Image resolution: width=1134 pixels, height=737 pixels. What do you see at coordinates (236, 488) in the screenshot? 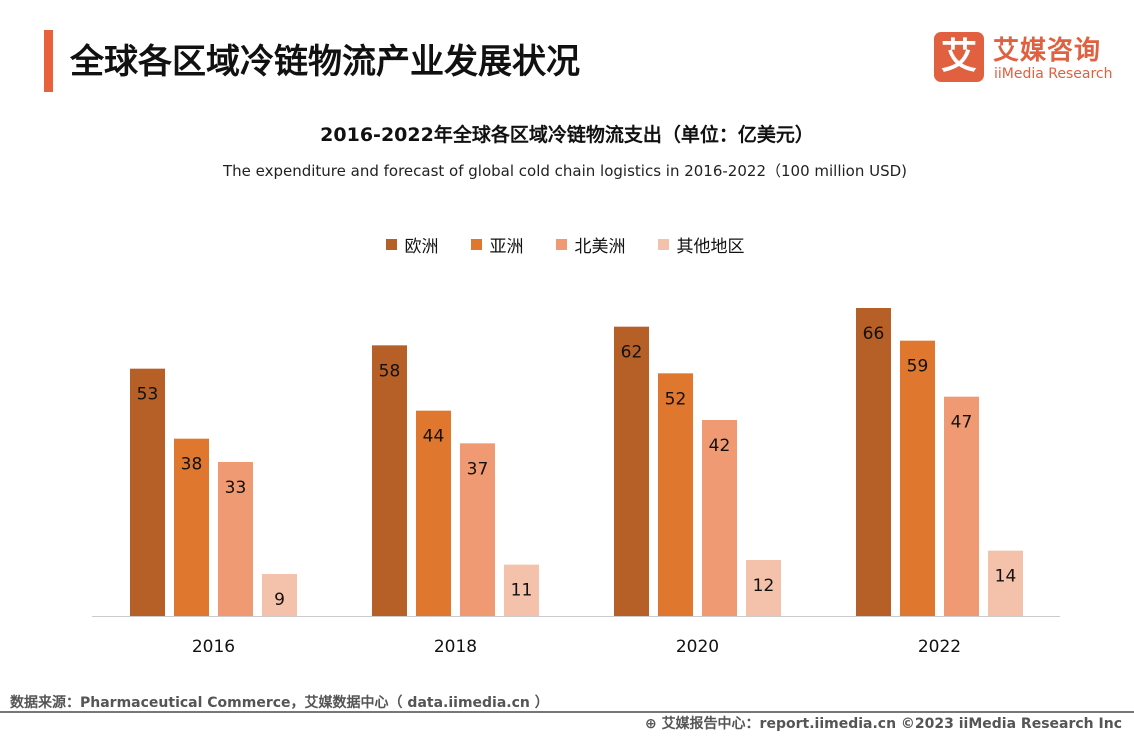
I see `data-label: 33` at bounding box center [236, 488].